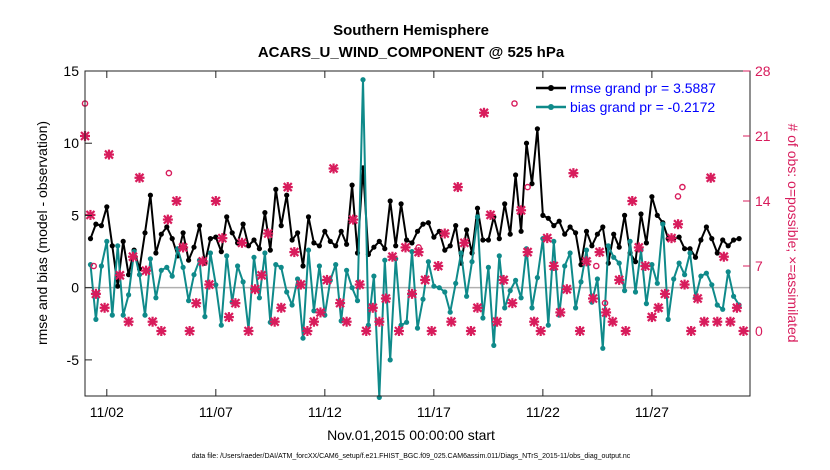  Describe the element at coordinates (107, 412) in the screenshot. I see `x-tick-label: 11/02` at that location.